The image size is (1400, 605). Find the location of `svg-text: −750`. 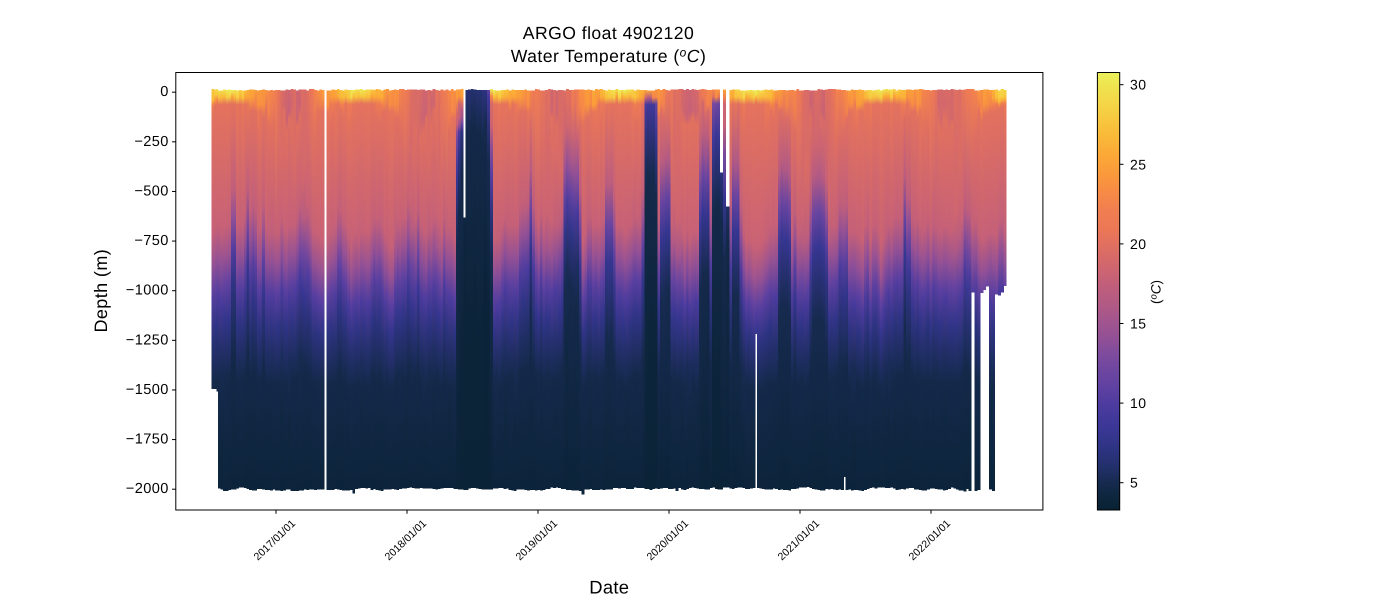

svg-text: −750 is located at coordinates (151, 241).